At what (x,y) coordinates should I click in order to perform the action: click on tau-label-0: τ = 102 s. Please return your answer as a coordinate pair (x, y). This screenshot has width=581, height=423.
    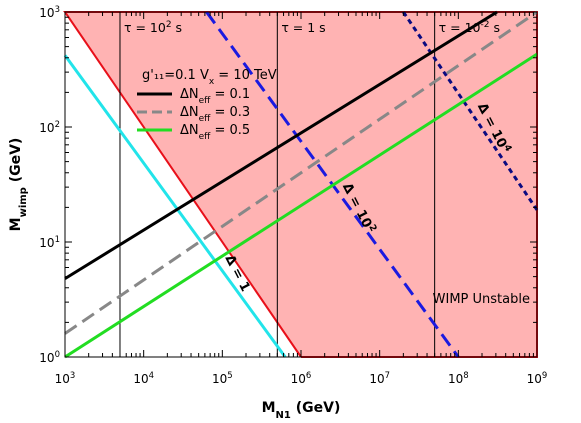
    Looking at the image, I should click on (153, 27).